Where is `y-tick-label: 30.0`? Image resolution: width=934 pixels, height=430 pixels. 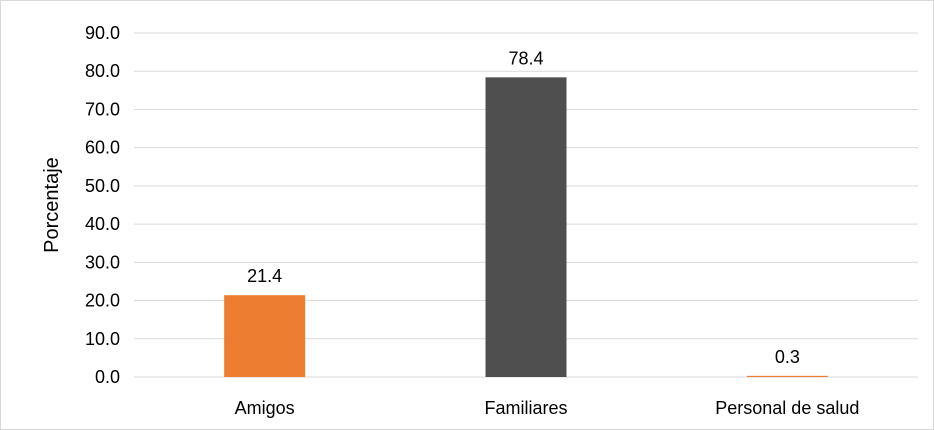 y-tick-label: 30.0 is located at coordinates (102, 262).